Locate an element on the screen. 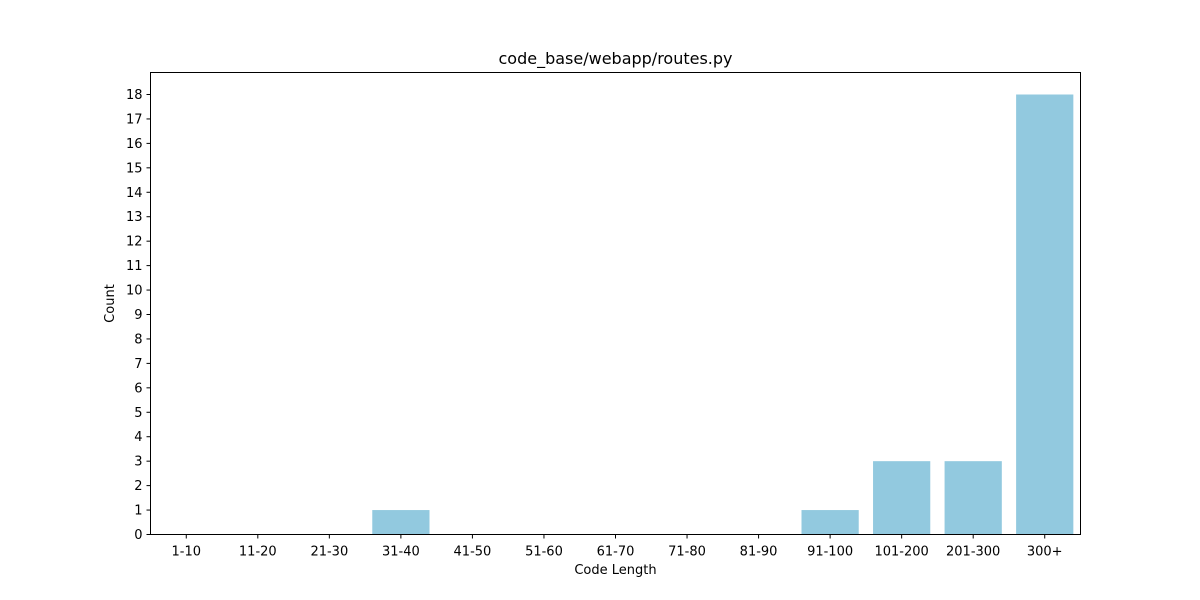 This screenshot has width=1200, height=600. y-tick-label: 2 is located at coordinates (138, 486).